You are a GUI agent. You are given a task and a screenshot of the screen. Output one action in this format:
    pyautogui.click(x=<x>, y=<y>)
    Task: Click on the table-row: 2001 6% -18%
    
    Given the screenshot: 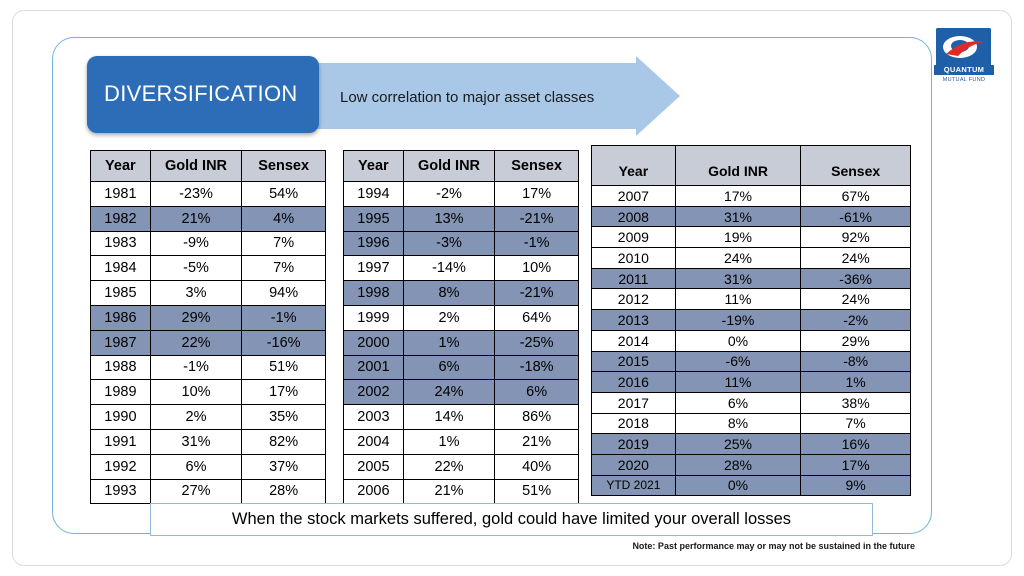 What is the action you would take?
    pyautogui.click(x=461, y=367)
    